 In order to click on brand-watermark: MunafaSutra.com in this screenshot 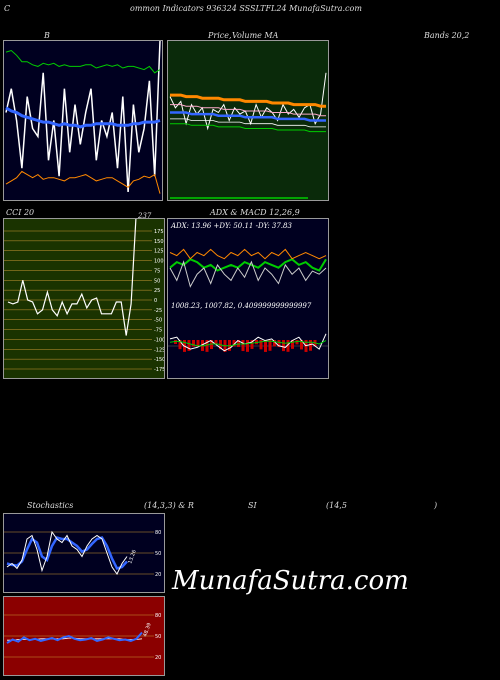, I will do `click(290, 581)`.